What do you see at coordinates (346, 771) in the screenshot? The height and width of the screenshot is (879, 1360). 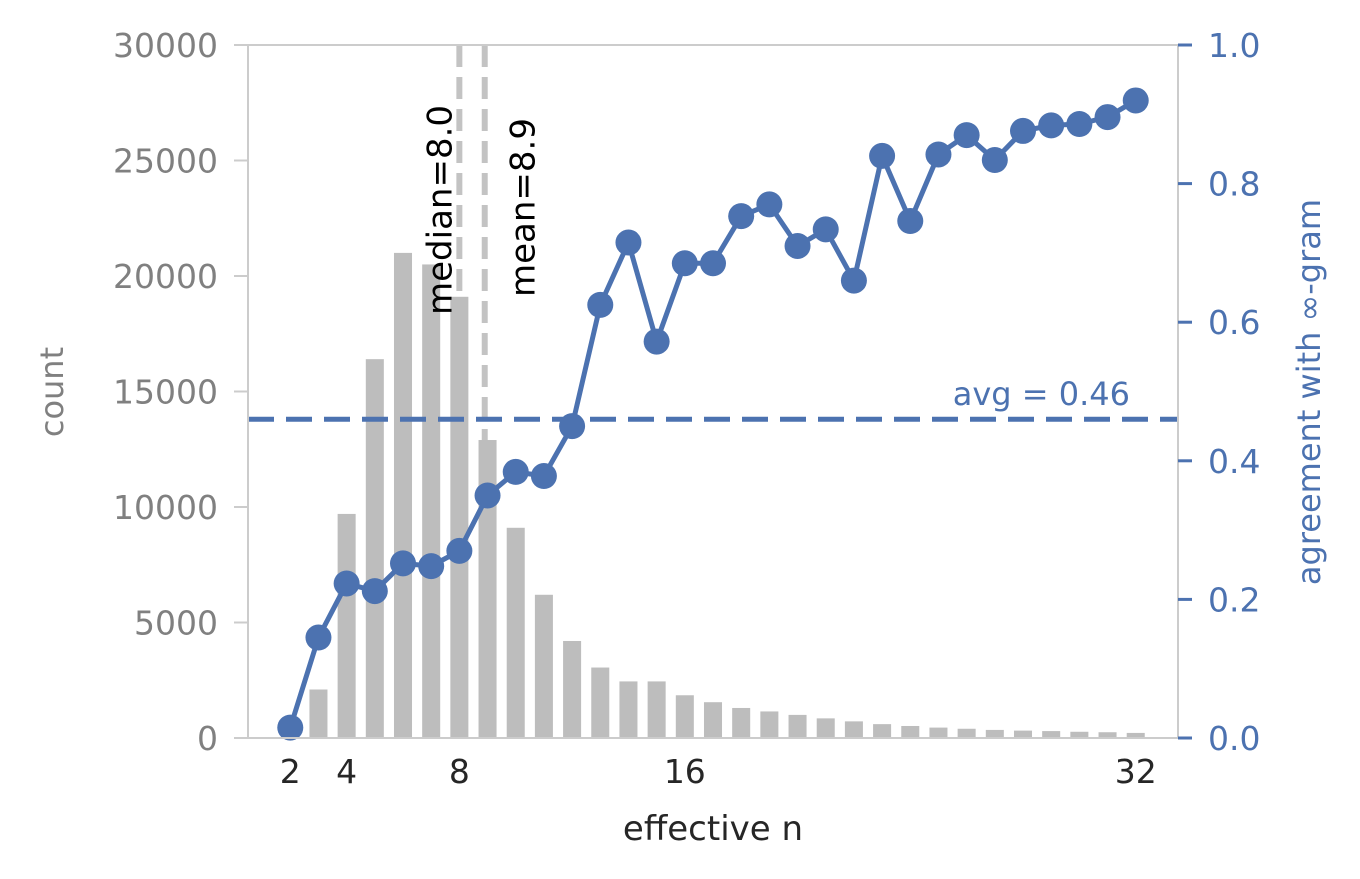 I see `x-tick-label: 4` at bounding box center [346, 771].